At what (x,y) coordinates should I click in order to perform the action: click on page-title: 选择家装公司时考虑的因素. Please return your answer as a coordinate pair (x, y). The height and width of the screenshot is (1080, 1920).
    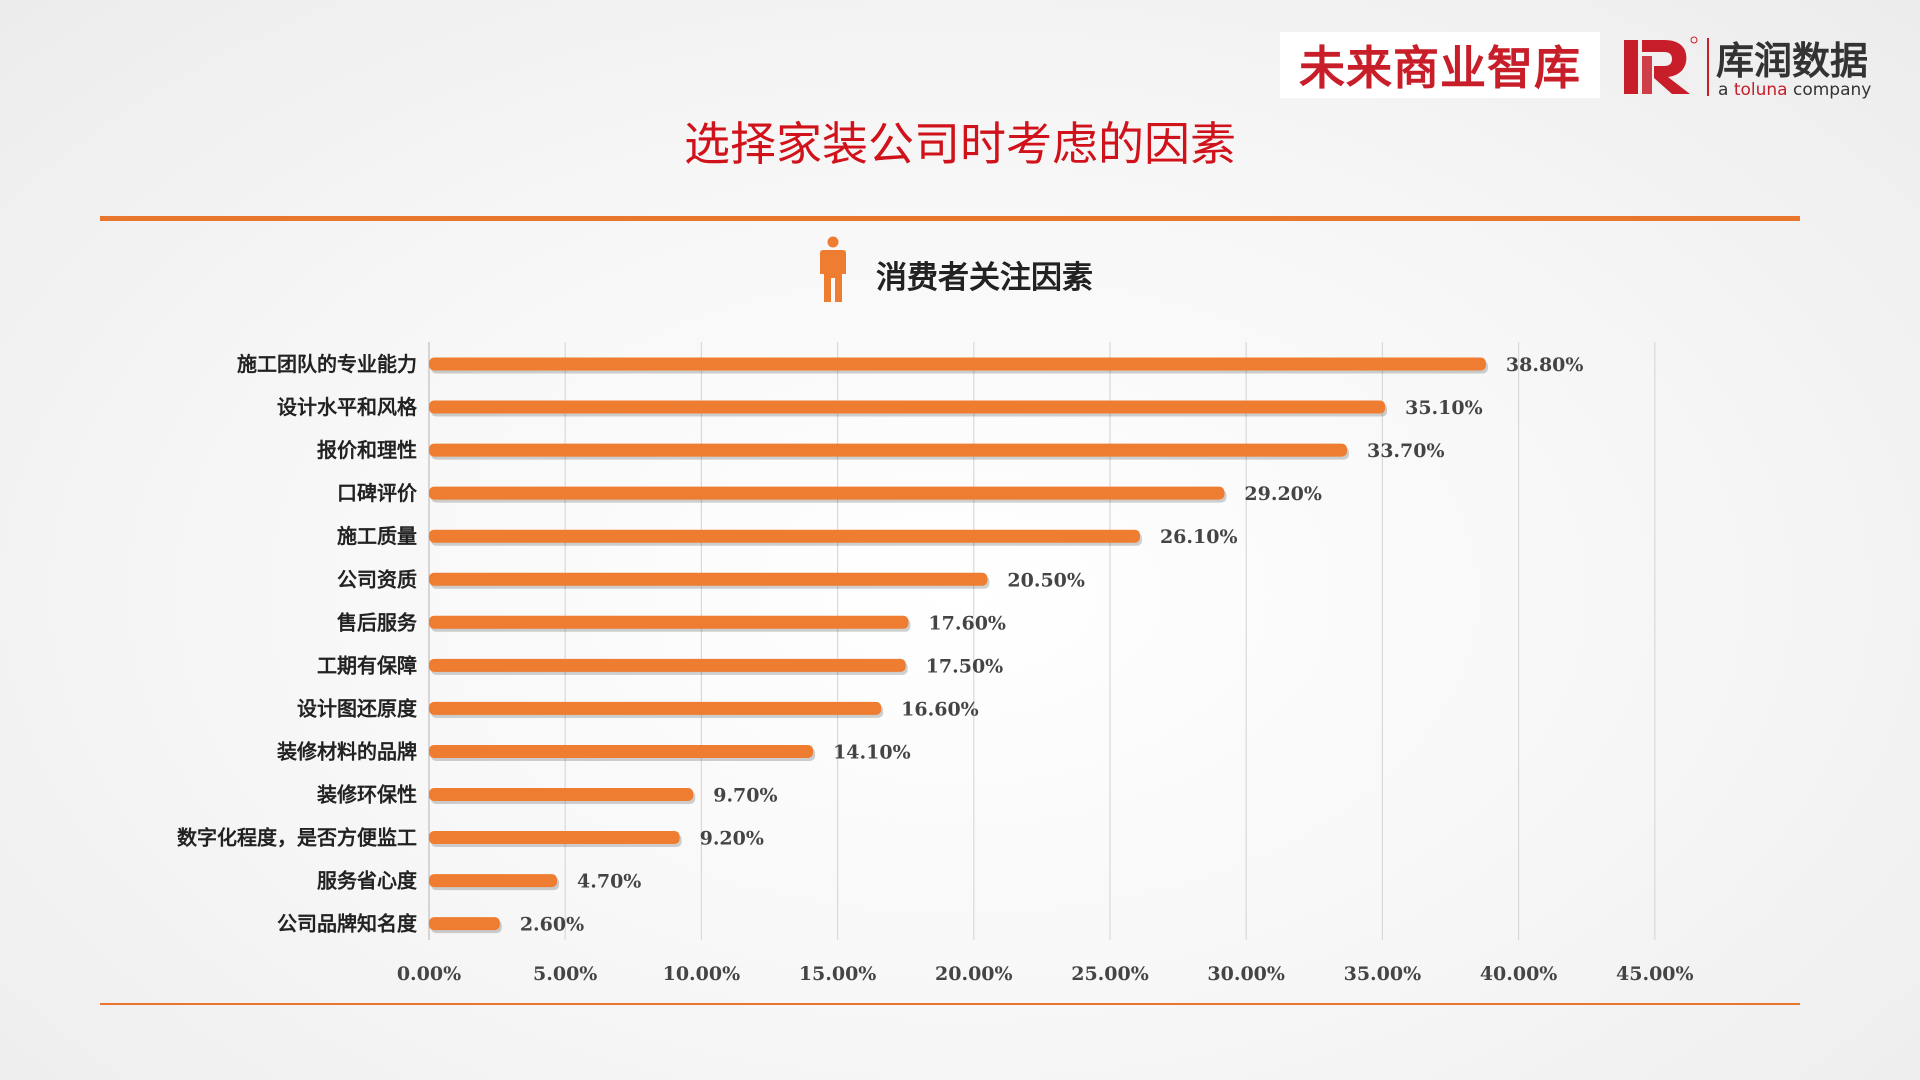
    Looking at the image, I should click on (960, 144).